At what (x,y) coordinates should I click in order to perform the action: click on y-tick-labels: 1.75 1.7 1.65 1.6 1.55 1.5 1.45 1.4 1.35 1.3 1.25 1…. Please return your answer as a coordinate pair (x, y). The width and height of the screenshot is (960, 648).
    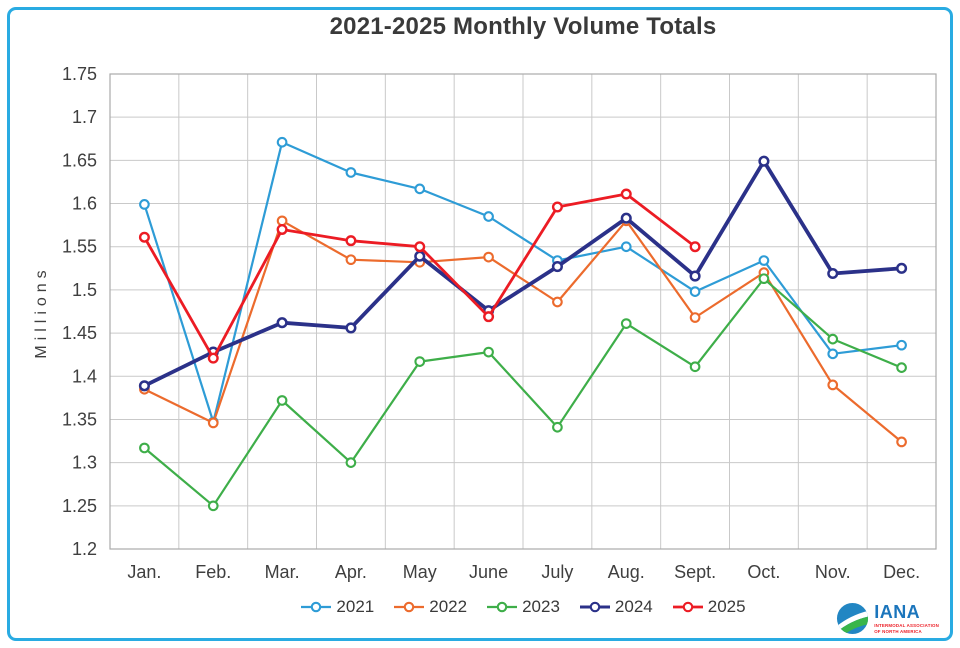
    Looking at the image, I should click on (79, 311).